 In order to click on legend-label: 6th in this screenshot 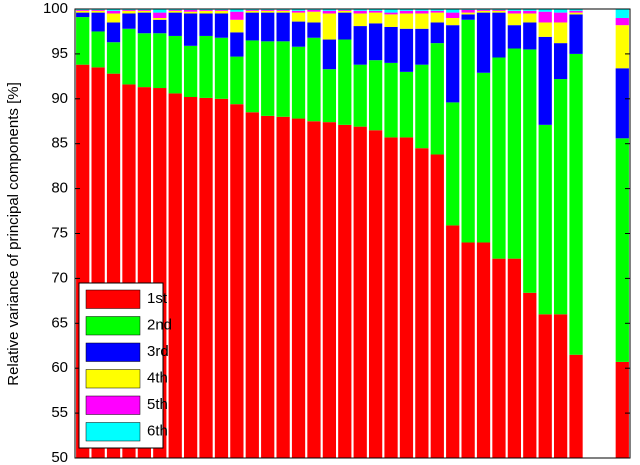, I will do `click(157, 431)`.